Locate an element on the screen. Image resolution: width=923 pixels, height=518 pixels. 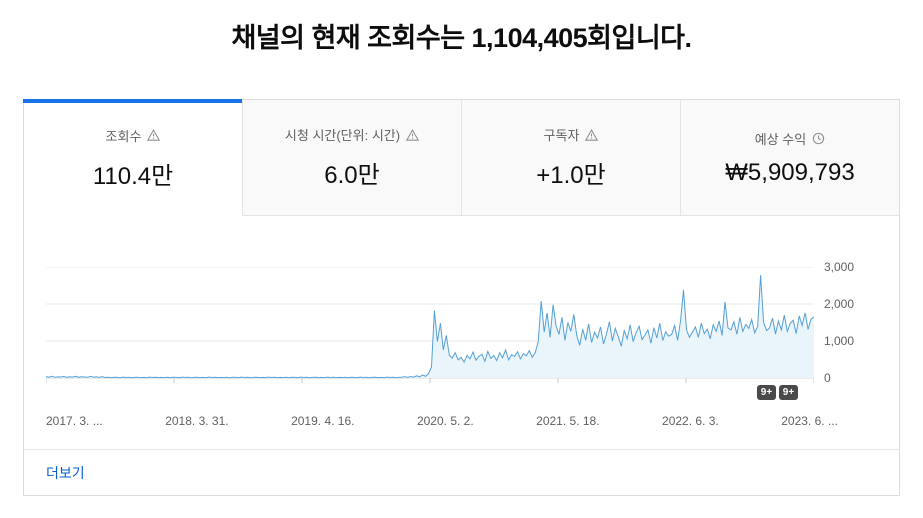
x-axis-label: 2018. 3. 31. is located at coordinates (197, 421).